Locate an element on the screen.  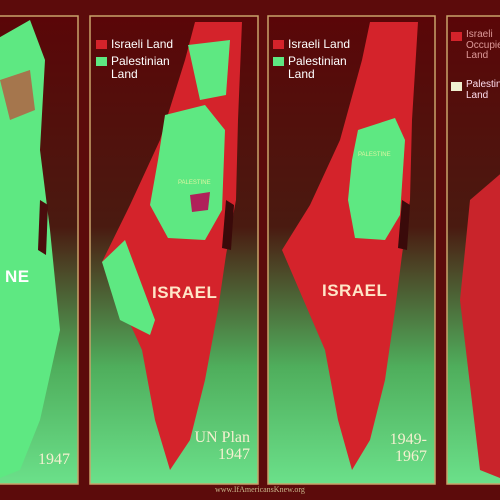
caption-line: 1967 is located at coordinates (411, 456).